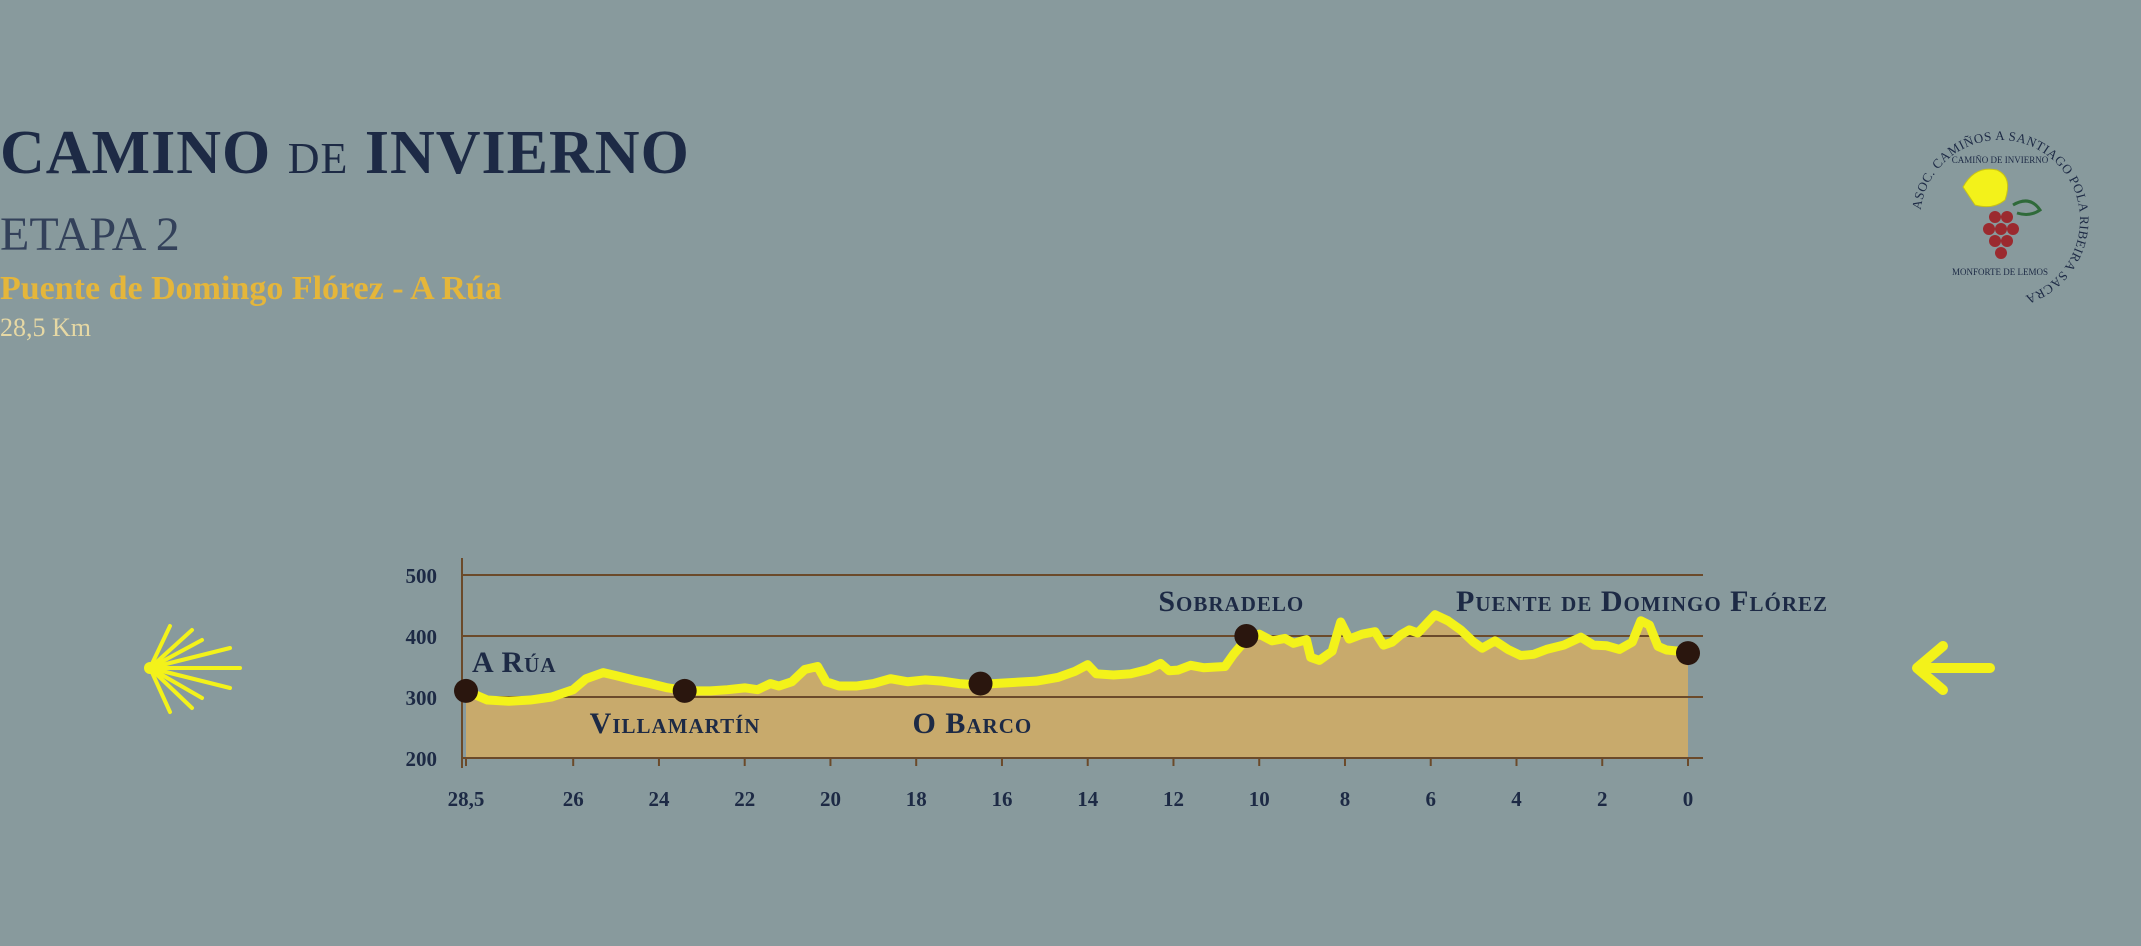 The height and width of the screenshot is (946, 2141). Describe the element at coordinates (251, 288) in the screenshot. I see `route-label: Puente de Domingo Flórez - A Rúa` at that location.